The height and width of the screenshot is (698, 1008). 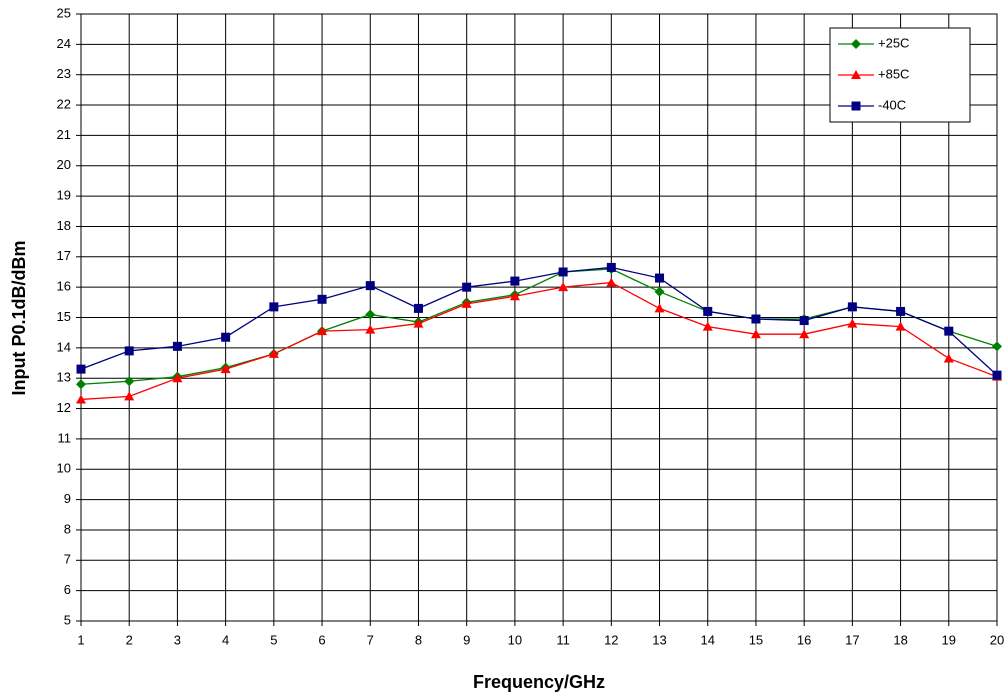 I want to click on x-tick-label: 9, so click(x=466, y=639).